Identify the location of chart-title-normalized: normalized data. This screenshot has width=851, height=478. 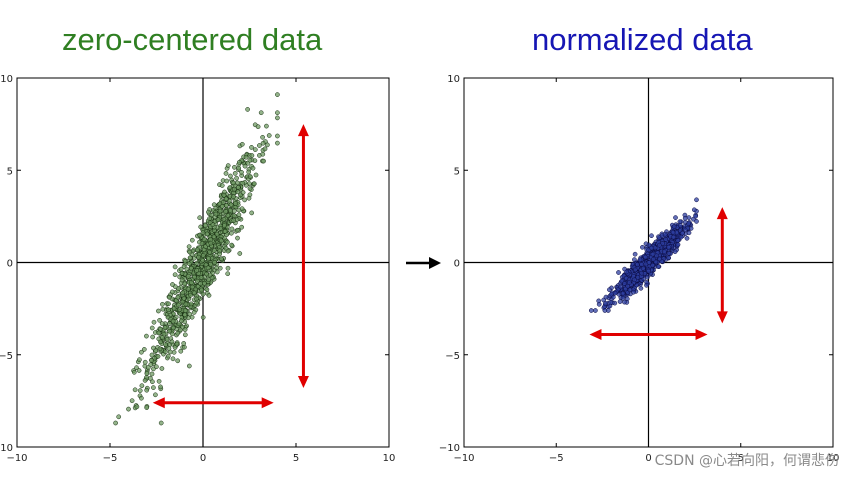
(642, 39).